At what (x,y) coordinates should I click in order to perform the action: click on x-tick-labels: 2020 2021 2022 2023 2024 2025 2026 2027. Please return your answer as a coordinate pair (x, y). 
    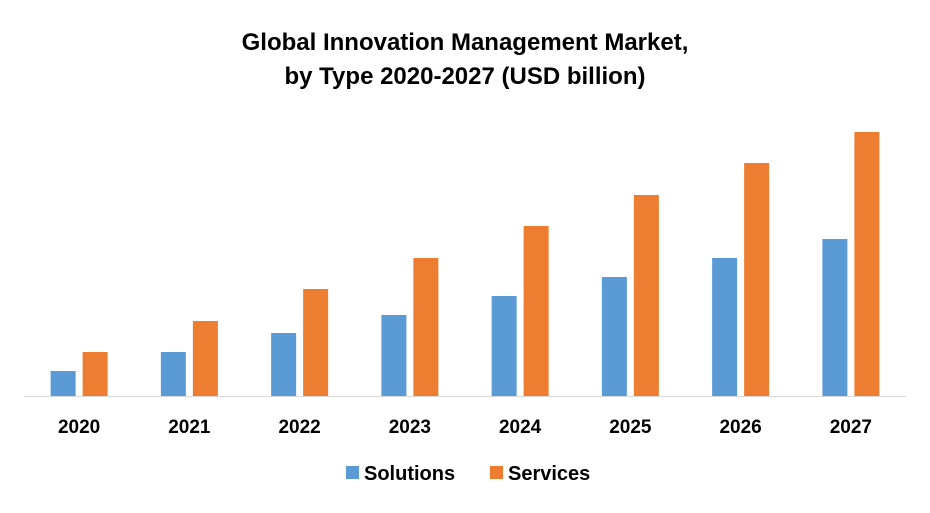
    Looking at the image, I should click on (465, 427).